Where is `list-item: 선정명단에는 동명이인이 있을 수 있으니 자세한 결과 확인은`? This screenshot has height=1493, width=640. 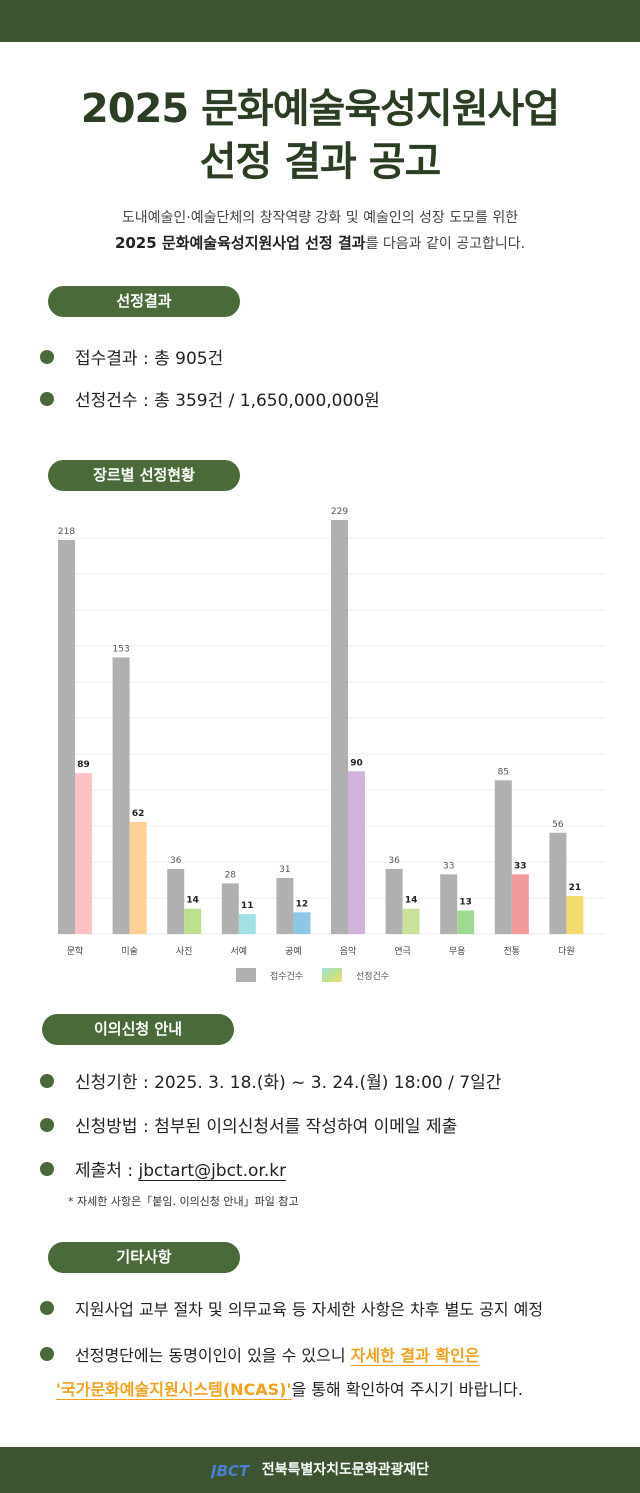 list-item: 선정명단에는 동명이인이 있을 수 있으니 자세한 결과 확인은 is located at coordinates (260, 1354).